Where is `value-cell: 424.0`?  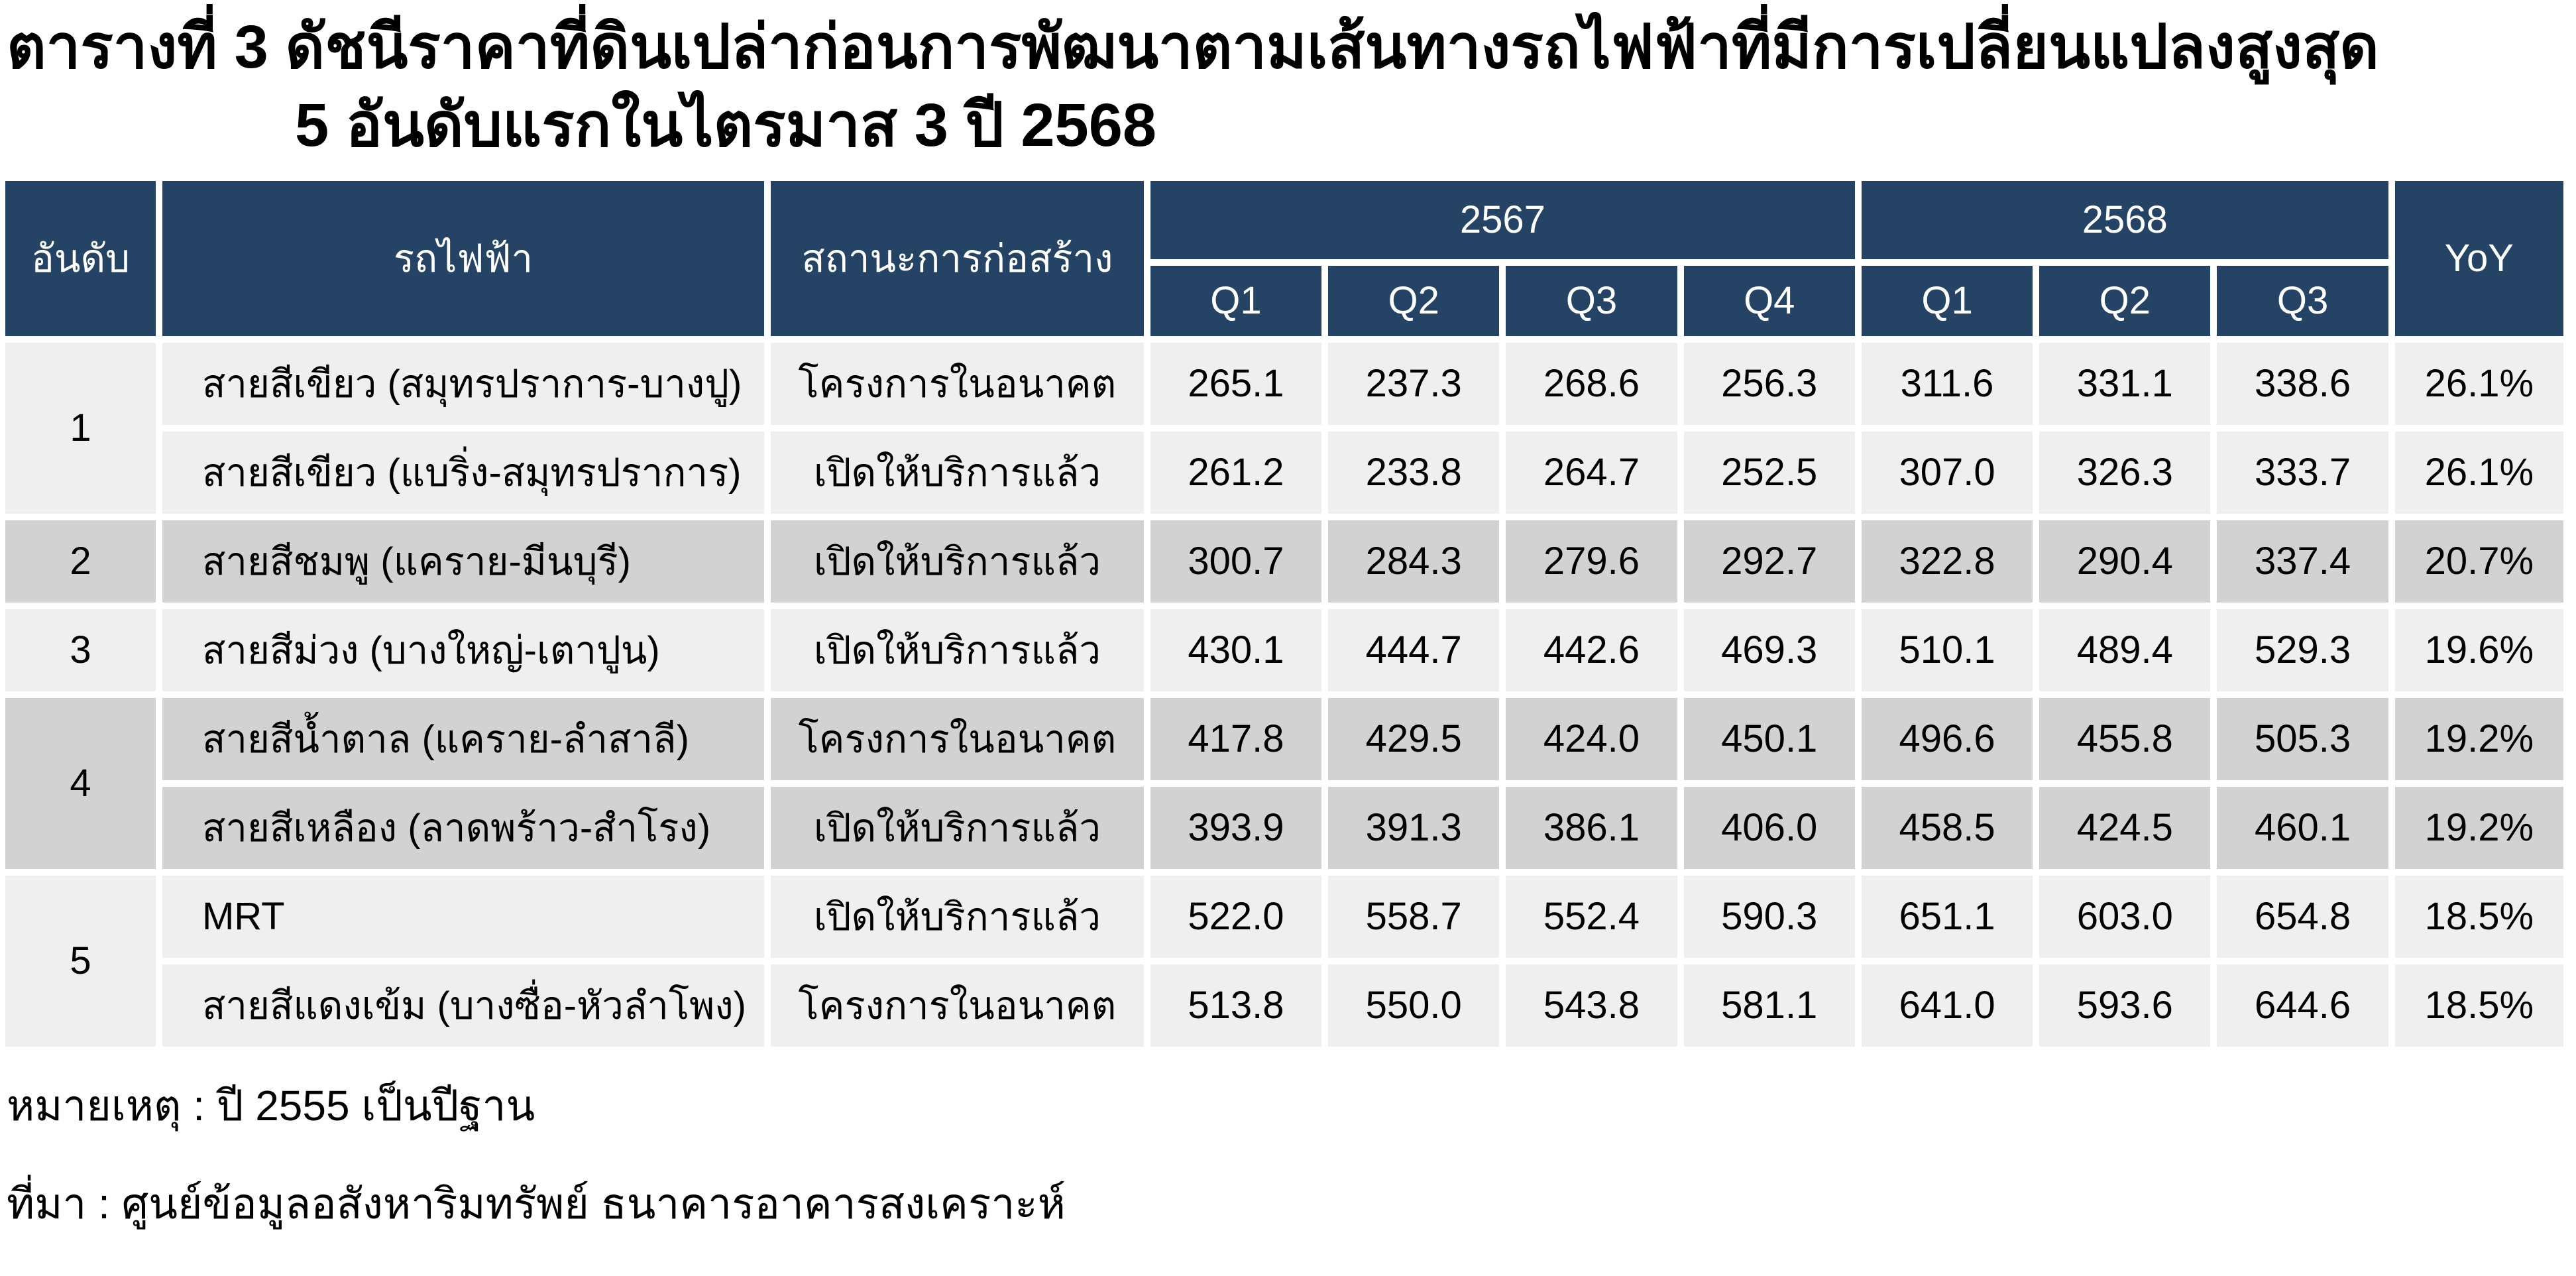 value-cell: 424.0 is located at coordinates (1592, 738).